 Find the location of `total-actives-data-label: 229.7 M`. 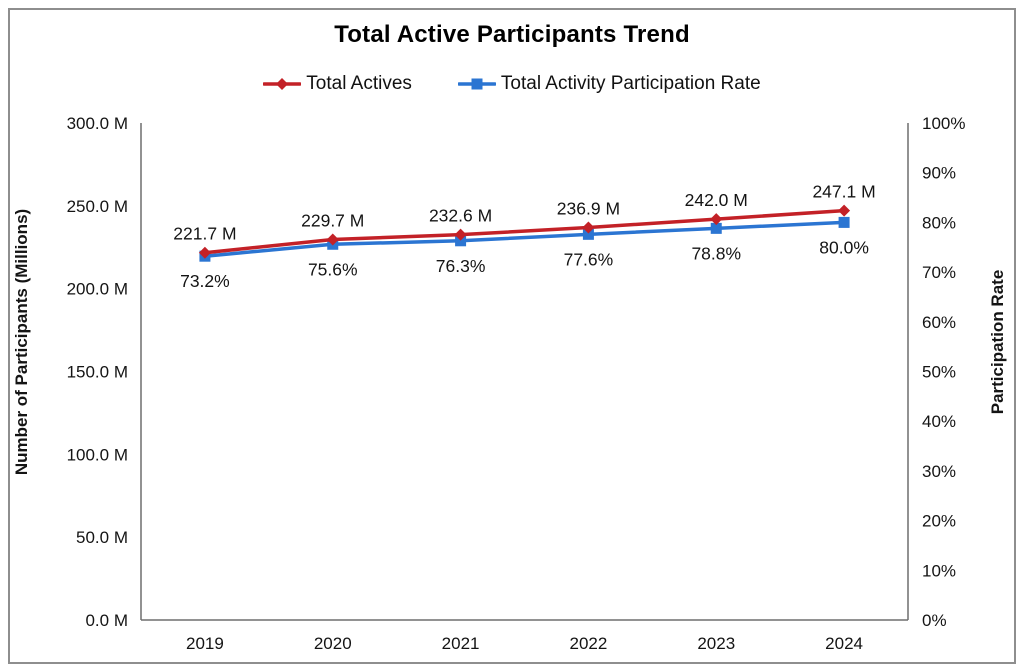

total-actives-data-label: 229.7 M is located at coordinates (332, 220).